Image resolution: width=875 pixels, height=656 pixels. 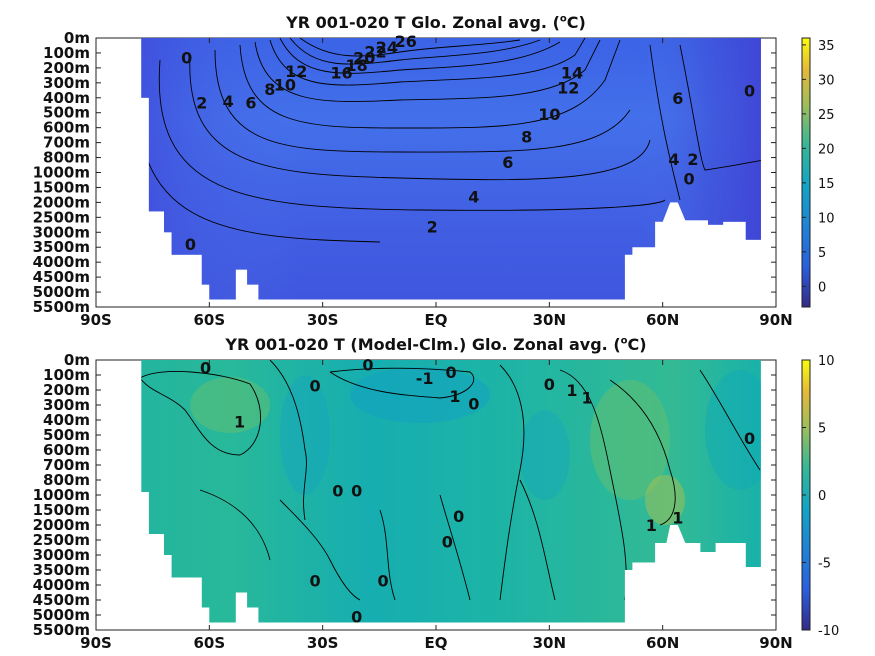 What do you see at coordinates (66, 68) in the screenshot?
I see `top-y-tick-label: 200m` at bounding box center [66, 68].